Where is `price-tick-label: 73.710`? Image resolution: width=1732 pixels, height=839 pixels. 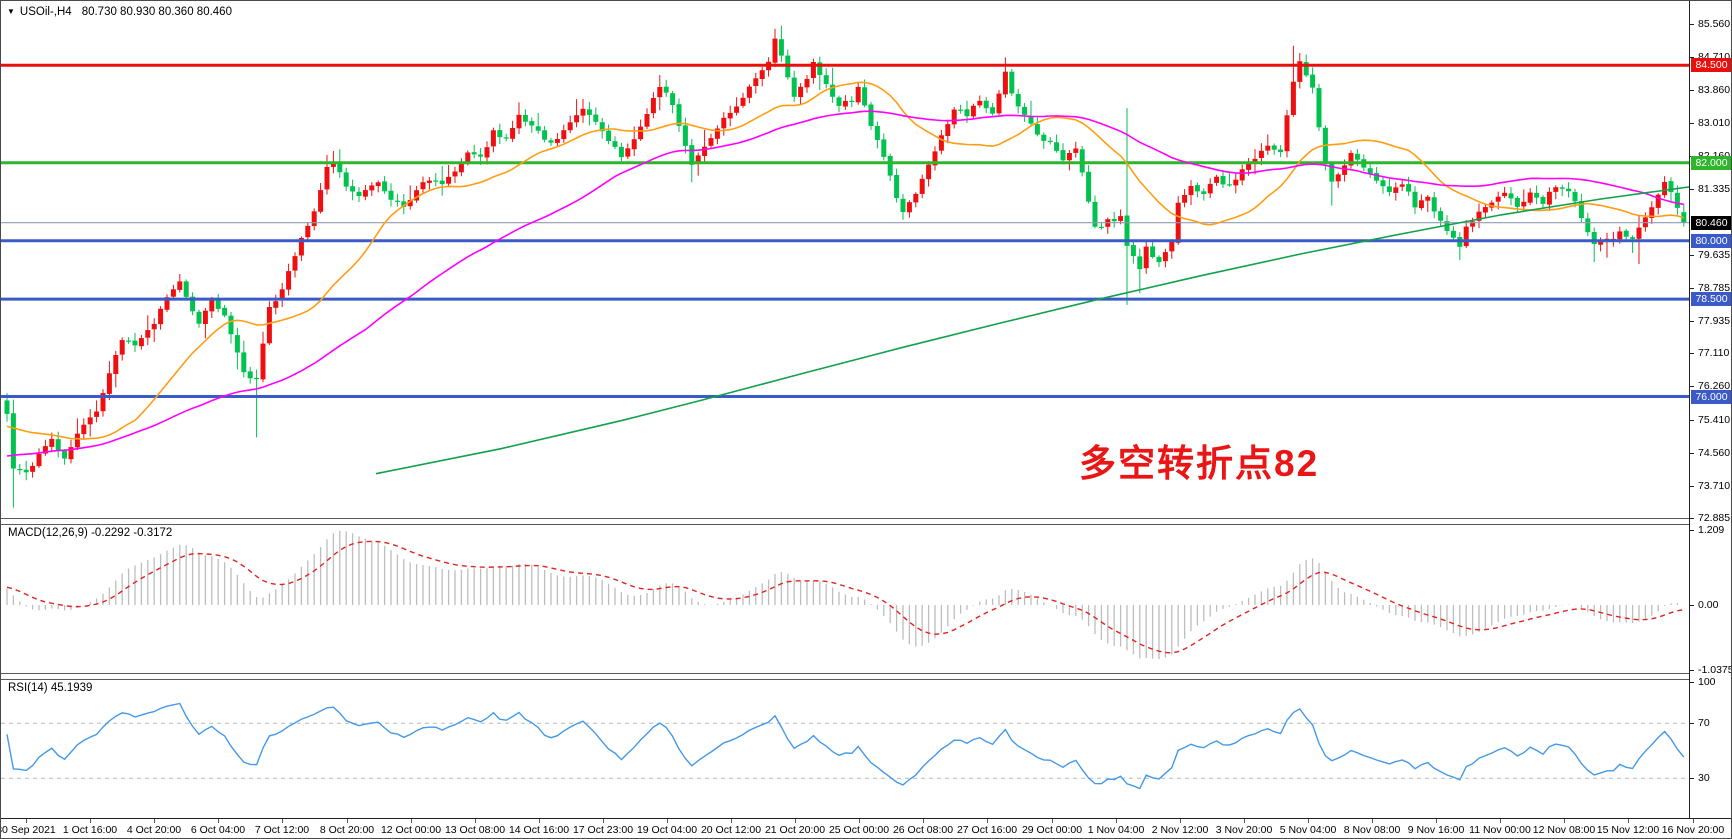 price-tick-label: 73.710 is located at coordinates (1714, 486).